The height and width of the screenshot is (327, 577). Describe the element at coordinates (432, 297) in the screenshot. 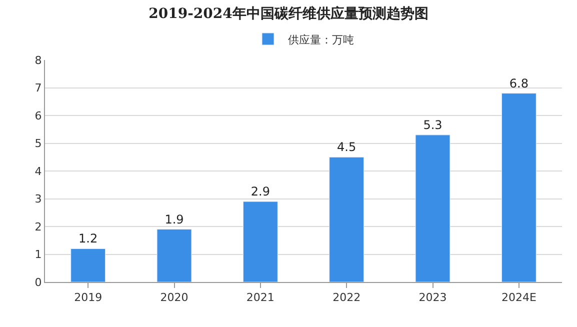

I see `x-tick-label: 2023` at that location.